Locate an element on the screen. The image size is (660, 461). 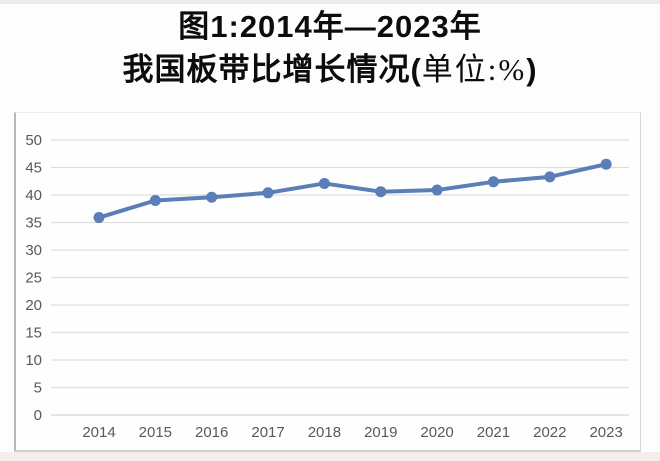
y-axis-tick-label: 20 is located at coordinates (33, 305).